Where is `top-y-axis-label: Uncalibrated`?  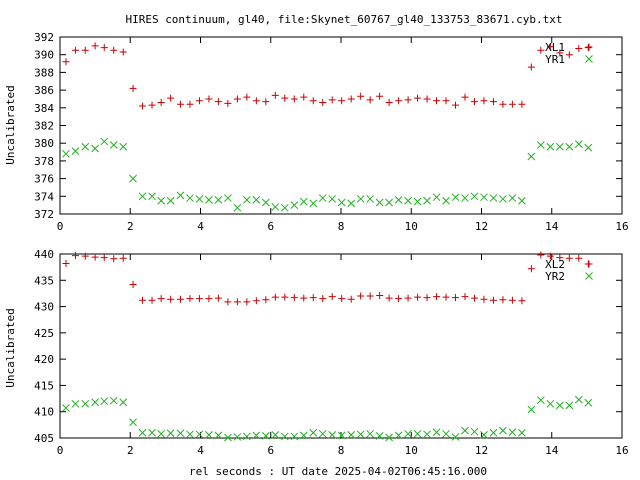
top-y-axis-label: Uncalibrated is located at coordinates (10, 124).